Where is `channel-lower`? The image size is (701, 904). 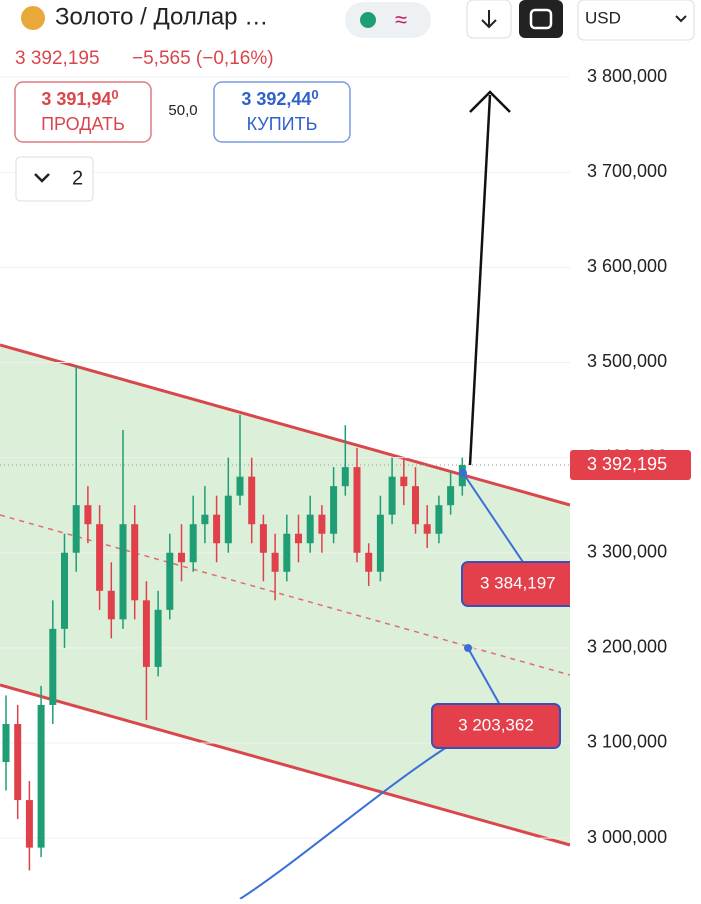
channel-lower is located at coordinates (285, 765).